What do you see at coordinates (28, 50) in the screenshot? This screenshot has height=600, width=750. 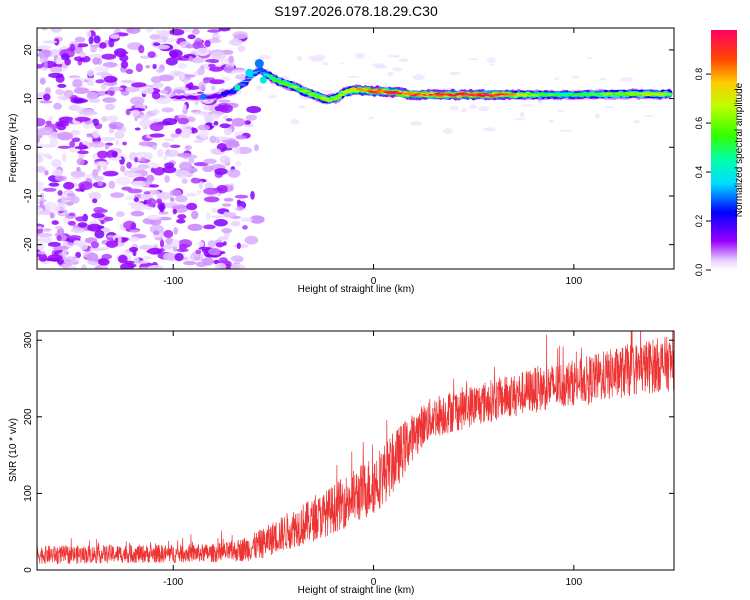 I see `spectrogram-ytick-label: 20` at bounding box center [28, 50].